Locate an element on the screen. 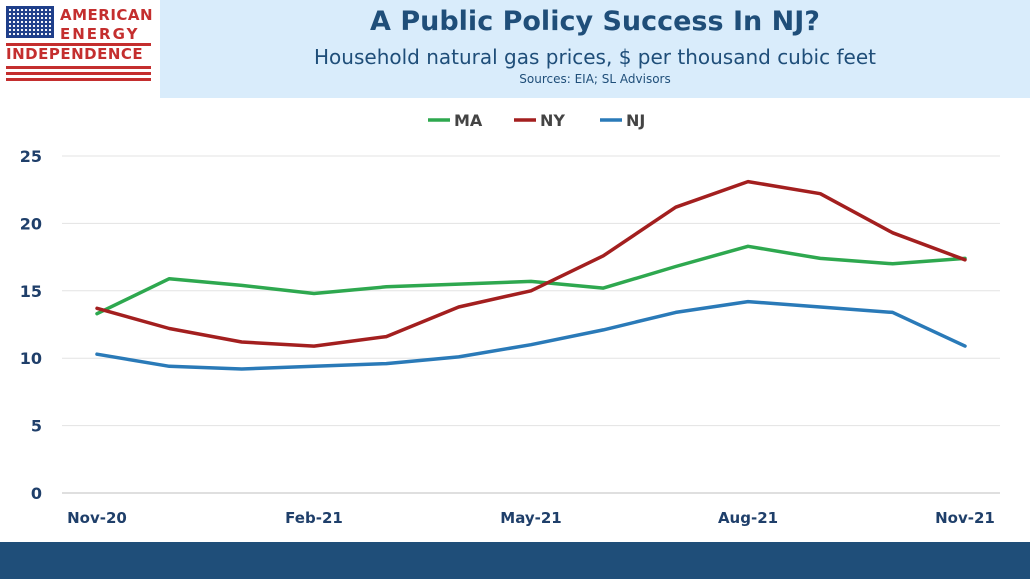  source-note: Sources: EIA; SL Advisors is located at coordinates (595, 79).